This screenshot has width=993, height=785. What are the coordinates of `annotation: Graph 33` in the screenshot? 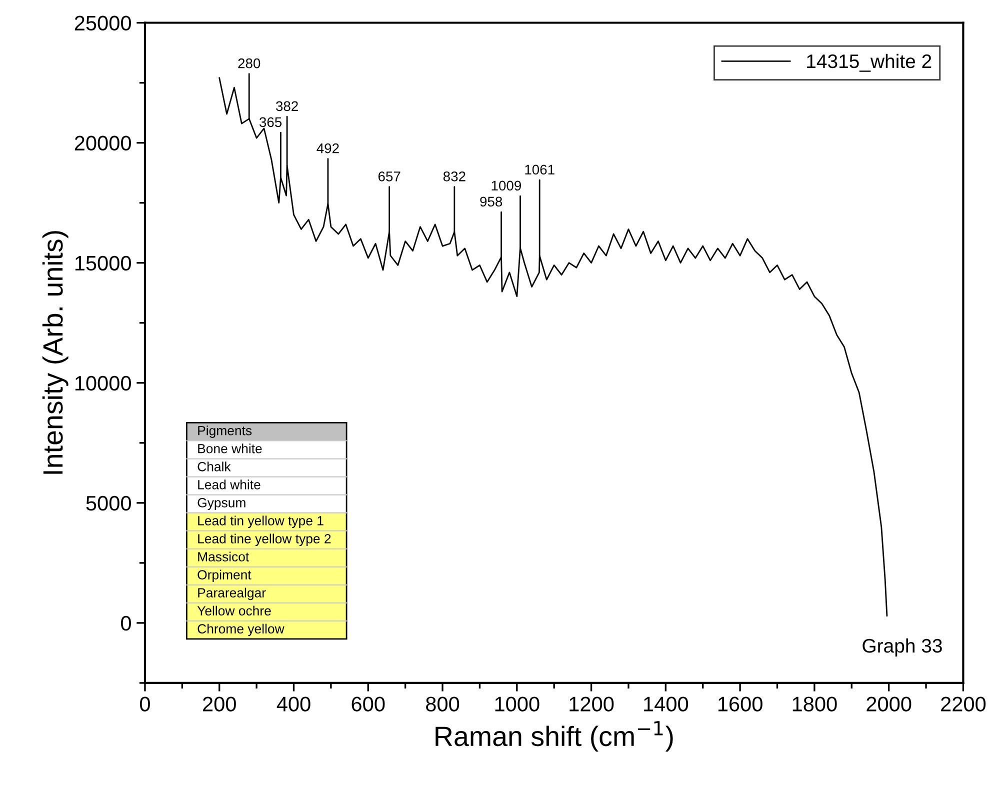 It's located at (902, 647).